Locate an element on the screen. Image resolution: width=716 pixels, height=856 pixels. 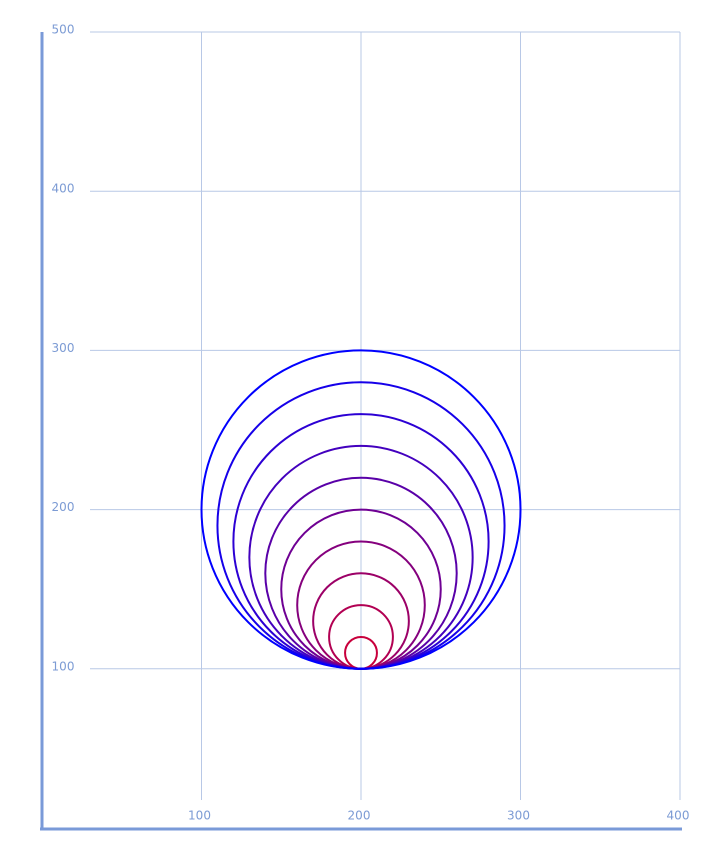
y-tick-label: 100 is located at coordinates (63, 666).